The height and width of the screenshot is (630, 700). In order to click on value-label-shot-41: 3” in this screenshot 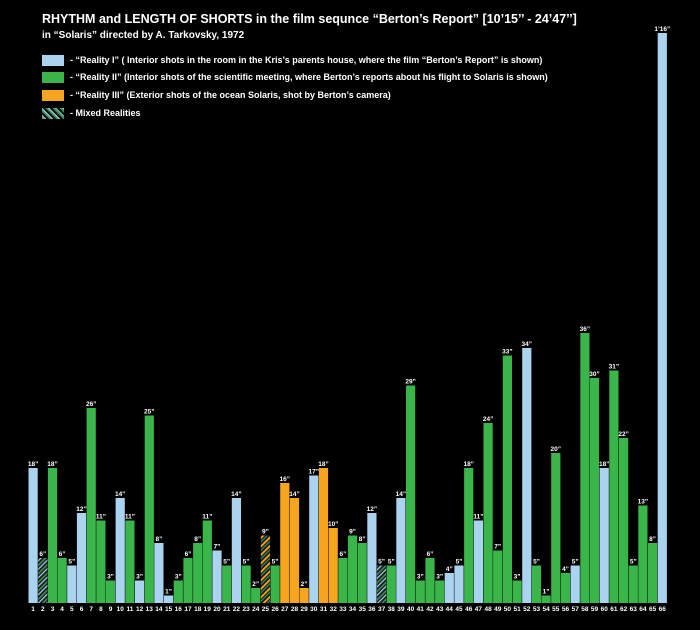, I will do `click(420, 577)`.